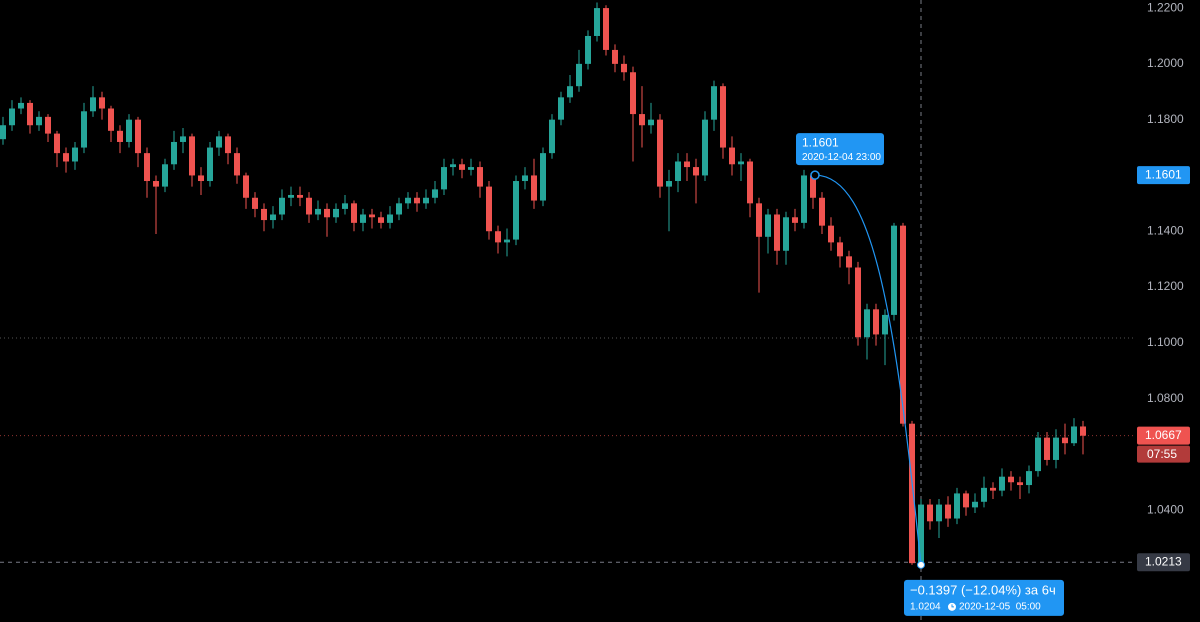 This screenshot has height=622, width=1200. I want to click on y-tick-label: 1.1400, so click(1165, 230).